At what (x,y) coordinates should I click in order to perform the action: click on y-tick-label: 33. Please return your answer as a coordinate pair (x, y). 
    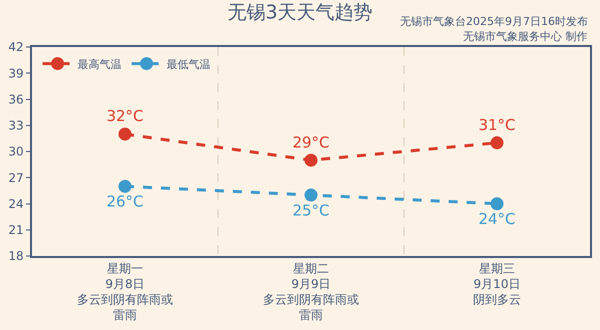
    Looking at the image, I should click on (16, 125).